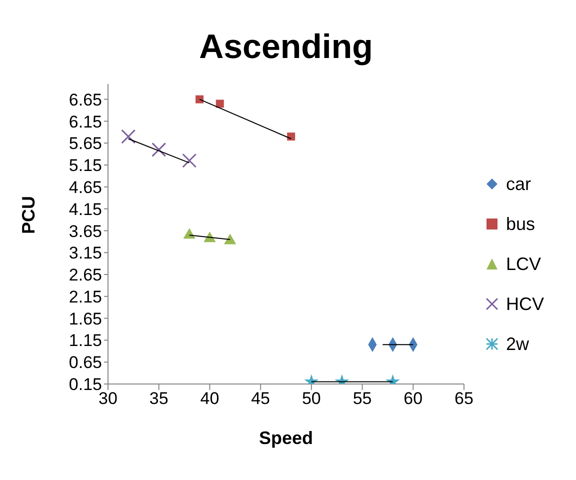 This screenshot has height=480, width=576. Describe the element at coordinates (85, 253) in the screenshot. I see `y-tick-label: 3.15` at that location.